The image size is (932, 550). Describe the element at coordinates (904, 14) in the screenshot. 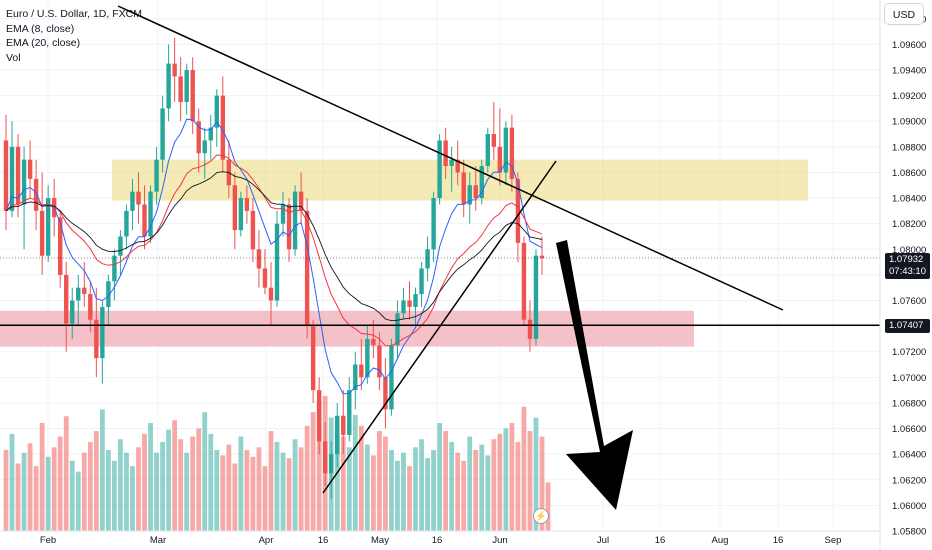

I see `currency-button: USD` at that location.